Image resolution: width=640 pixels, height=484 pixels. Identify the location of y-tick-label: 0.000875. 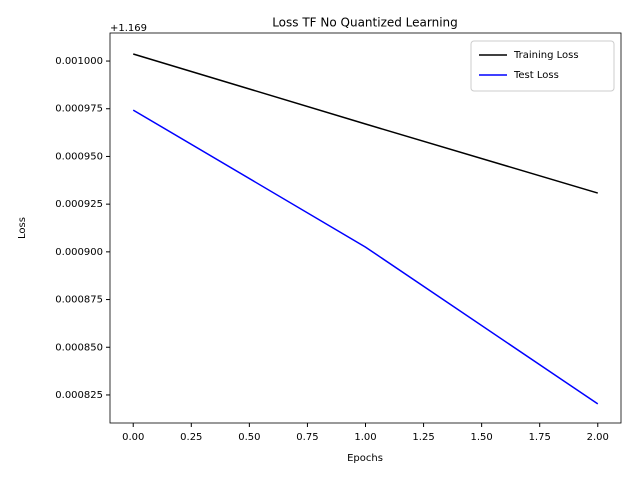
(79, 300).